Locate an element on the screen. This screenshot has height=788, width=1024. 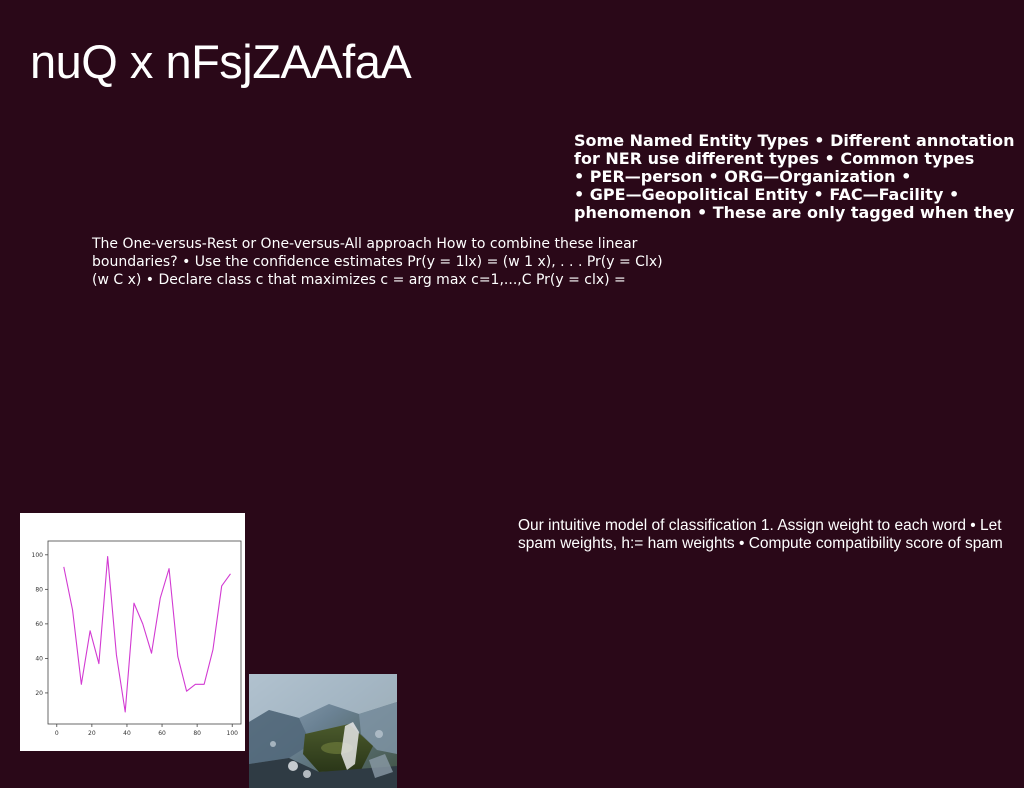
landscape-photo-image is located at coordinates (323, 731).